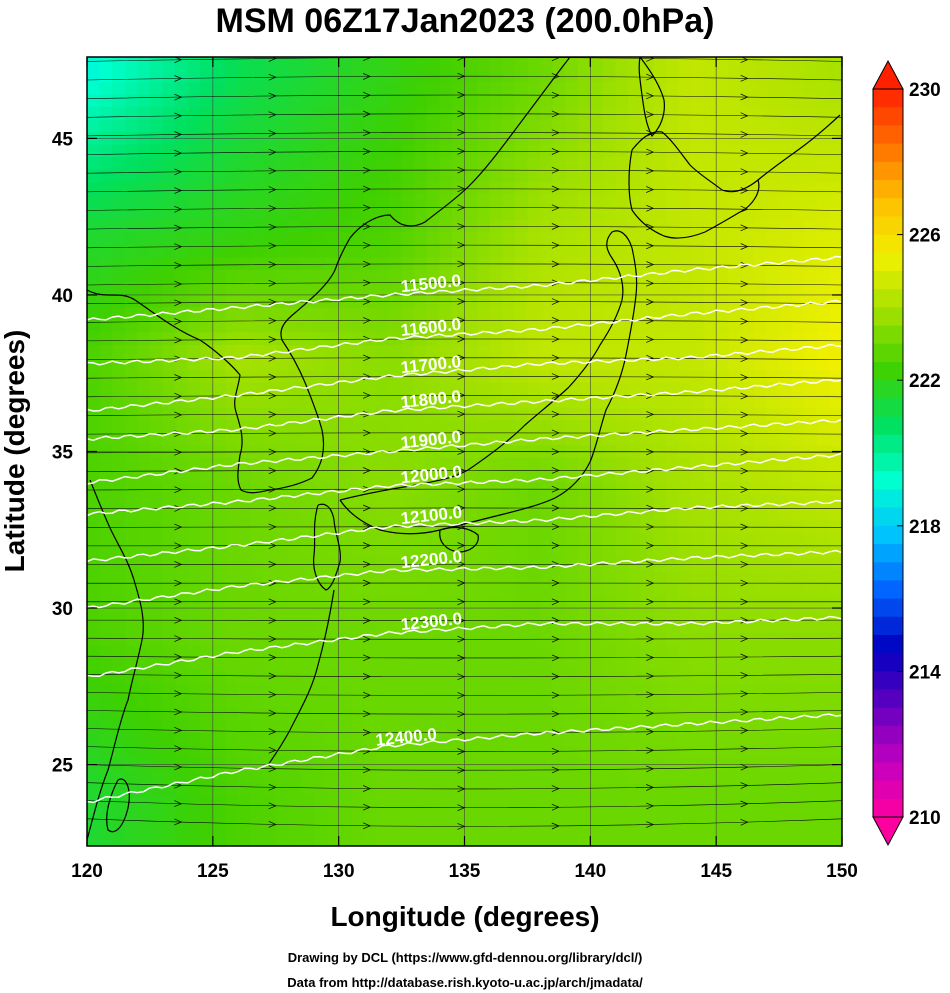 This screenshot has height=993, width=950. I want to click on coast-china-east, so click(115, 660).